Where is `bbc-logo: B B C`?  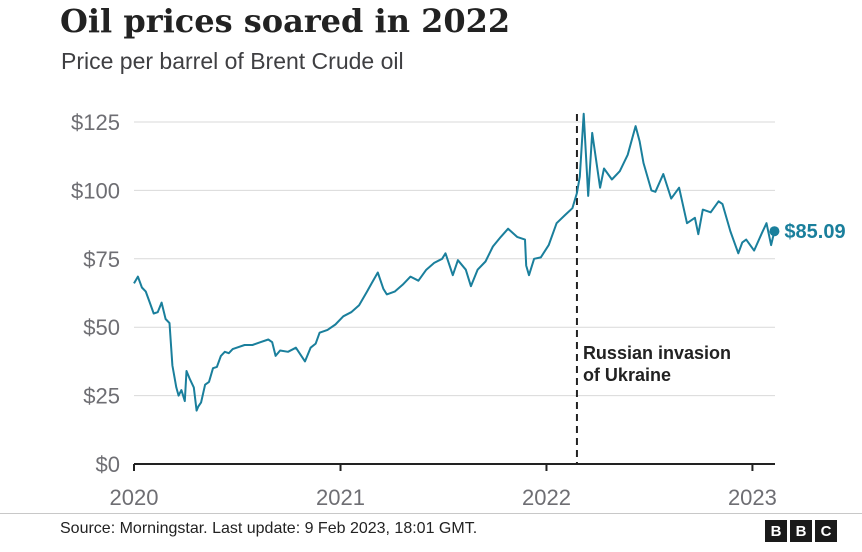
bbc-logo: B B C is located at coordinates (801, 531).